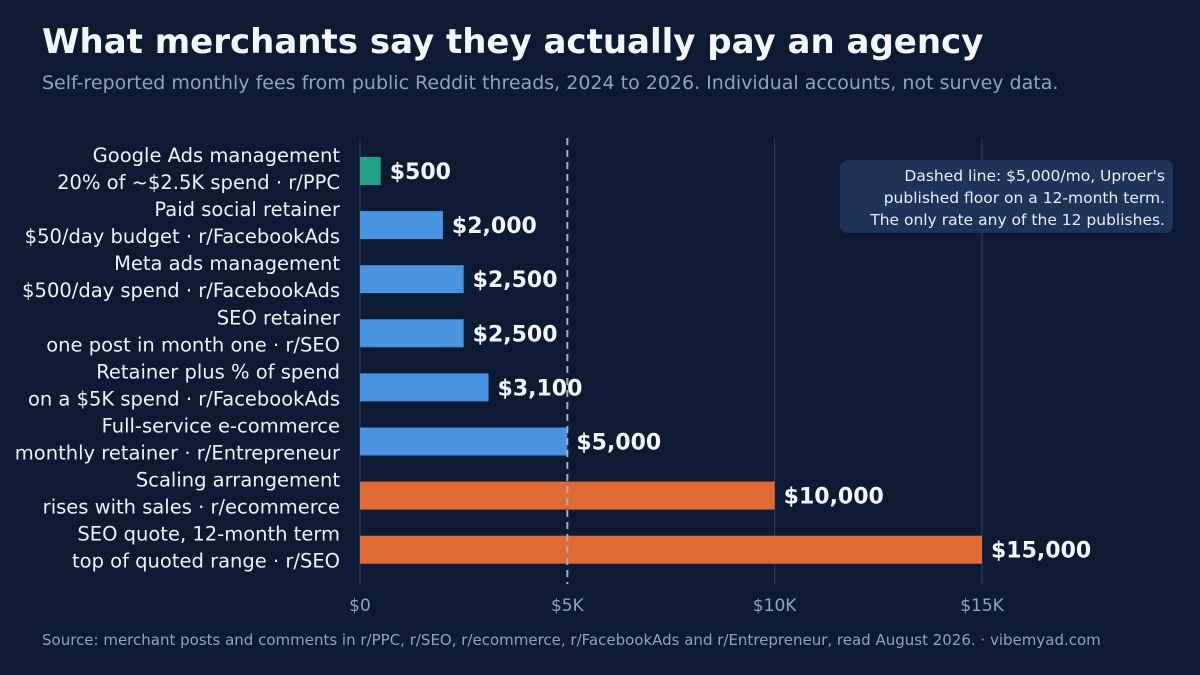  Describe the element at coordinates (568, 606) in the screenshot. I see `x-tick-label-1: $5K` at that location.